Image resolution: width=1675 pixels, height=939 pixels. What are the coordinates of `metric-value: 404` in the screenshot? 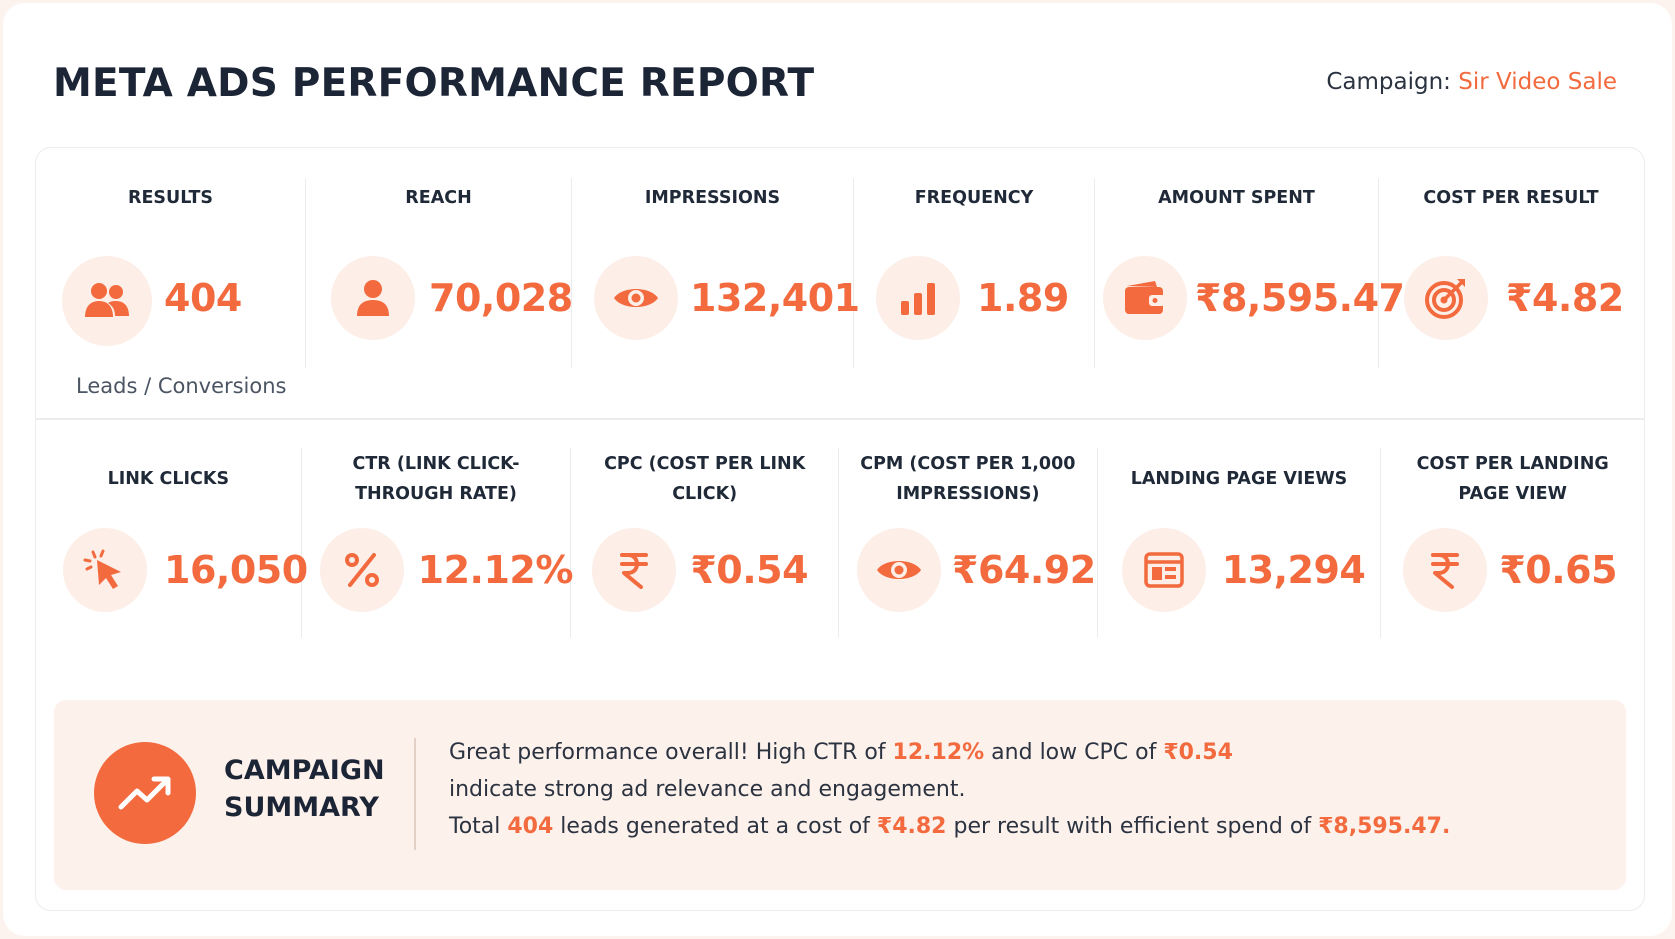 It's located at (203, 298).